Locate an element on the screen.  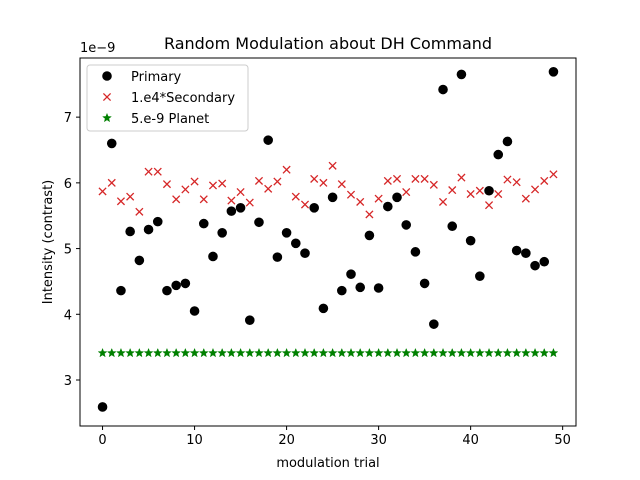
legend-icon-primary is located at coordinates (107, 76).